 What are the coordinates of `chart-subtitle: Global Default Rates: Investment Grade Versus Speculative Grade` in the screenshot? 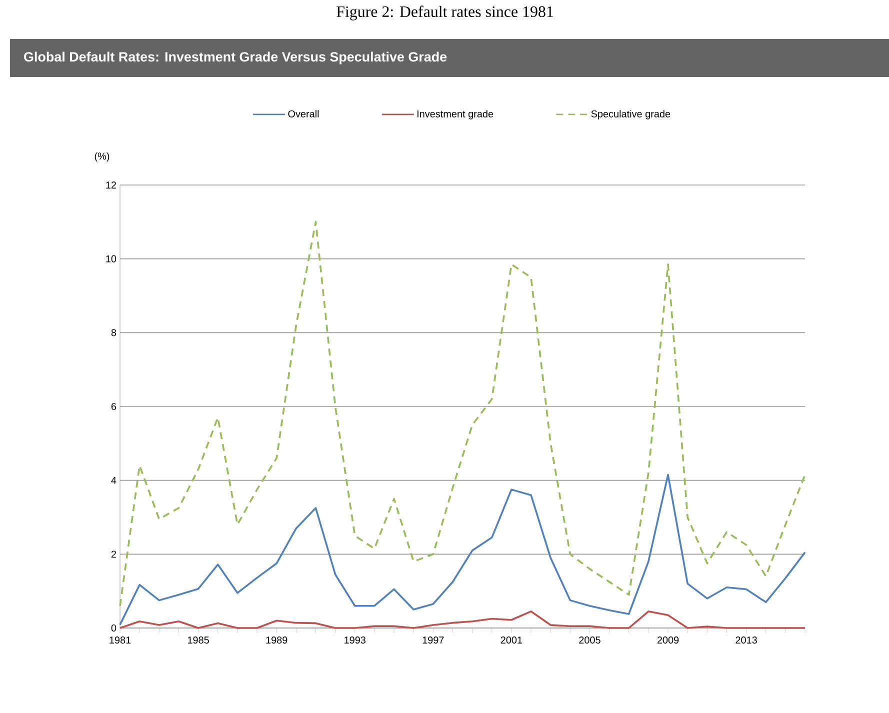 It's located at (235, 58).